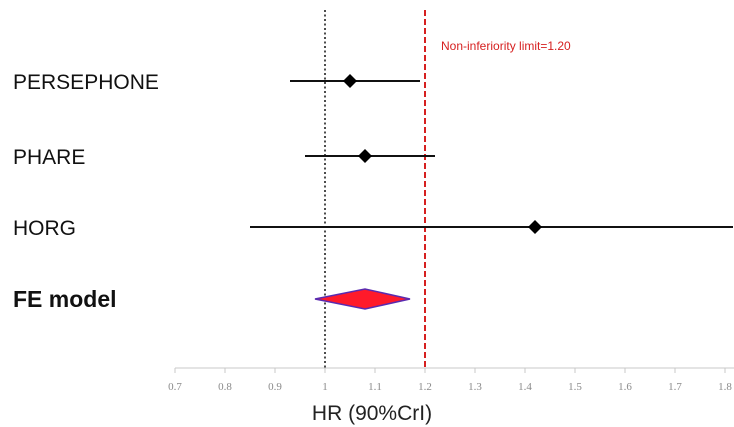 This screenshot has width=734, height=427. Describe the element at coordinates (362, 299) in the screenshot. I see `pooled-estimate-diamond` at that location.